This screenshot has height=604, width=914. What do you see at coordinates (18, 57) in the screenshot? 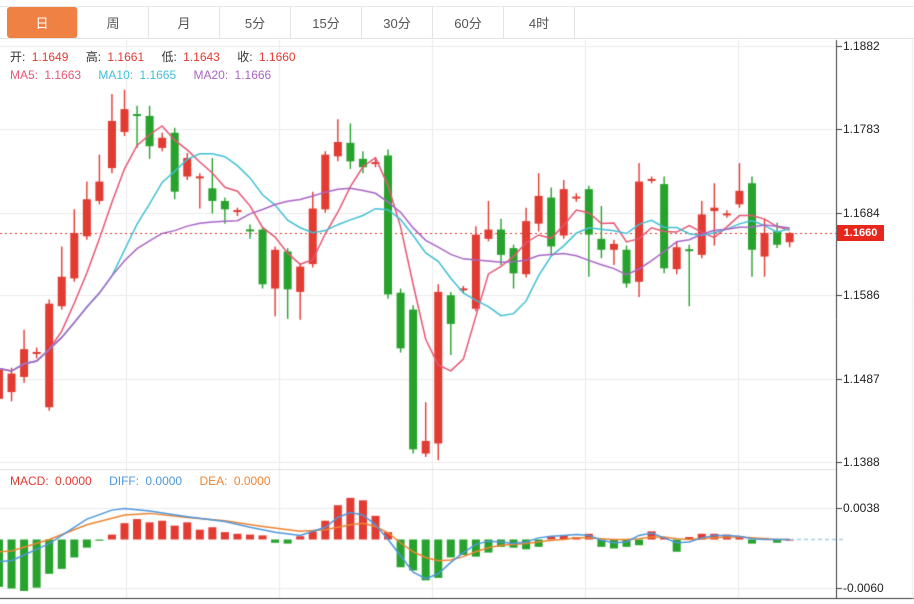
I see `open-label: 开:` at bounding box center [18, 57].